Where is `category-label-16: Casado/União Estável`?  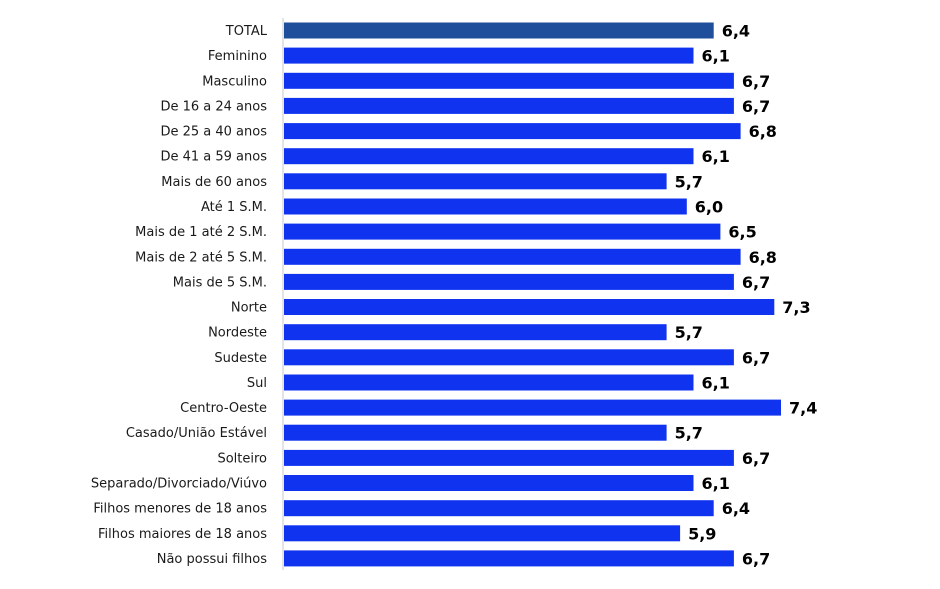 category-label-16: Casado/União Estável is located at coordinates (196, 433).